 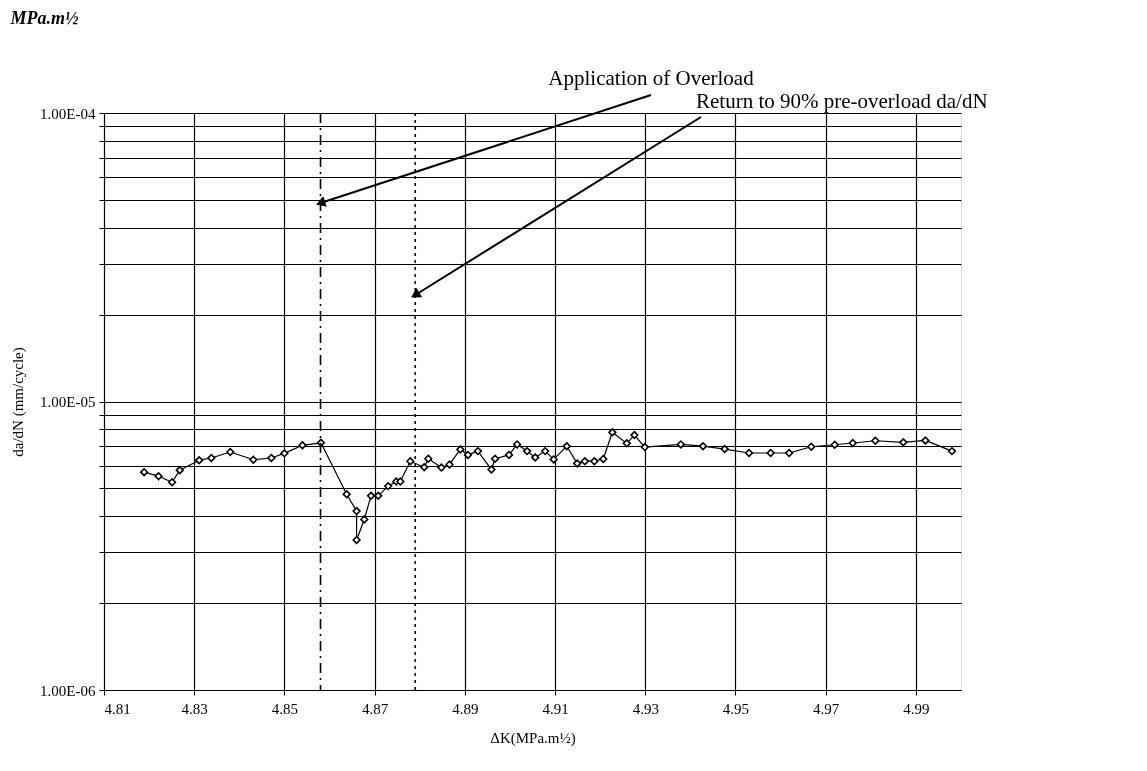 I want to click on ref-line-label: Return to 90% pre-overload da/dN, so click(x=842, y=101).